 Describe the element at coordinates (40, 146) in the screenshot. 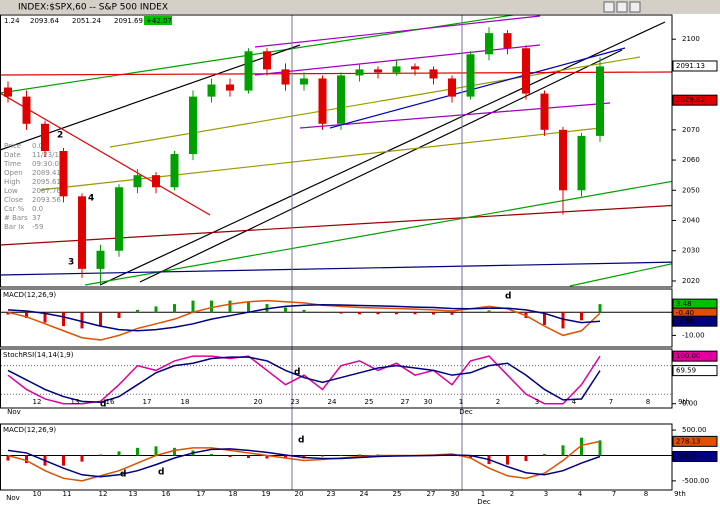

I see `info-value: 0.00` at that location.